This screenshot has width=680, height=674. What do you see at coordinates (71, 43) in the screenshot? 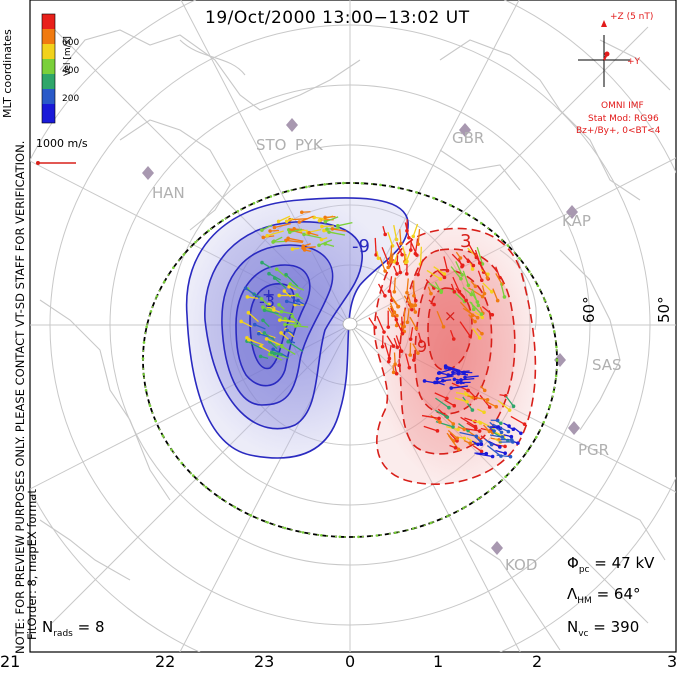
I see `colorbar-tick-600: 600` at bounding box center [71, 43].